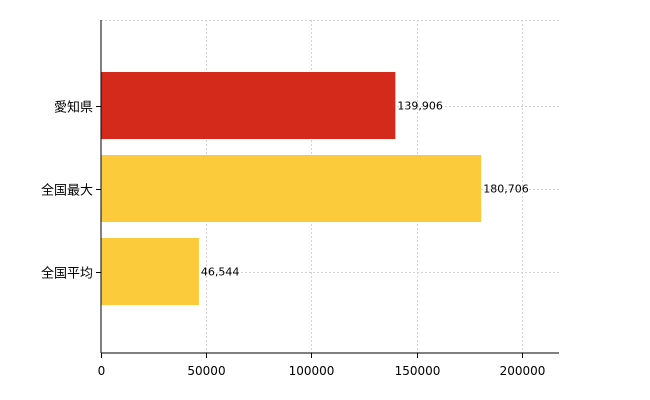 This screenshot has width=650, height=400. I want to click on x-tick-label-1: 50000, so click(206, 371).